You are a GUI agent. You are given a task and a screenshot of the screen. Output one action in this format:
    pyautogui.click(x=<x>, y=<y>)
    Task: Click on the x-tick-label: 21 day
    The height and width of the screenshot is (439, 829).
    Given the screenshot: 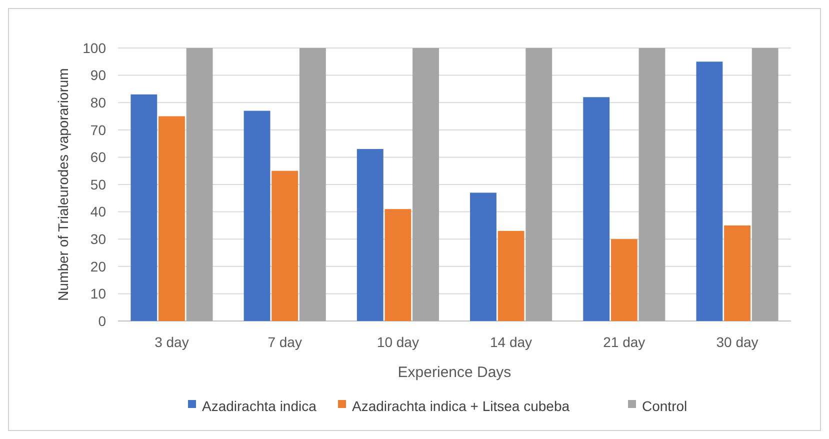 What is the action you would take?
    pyautogui.click(x=624, y=342)
    